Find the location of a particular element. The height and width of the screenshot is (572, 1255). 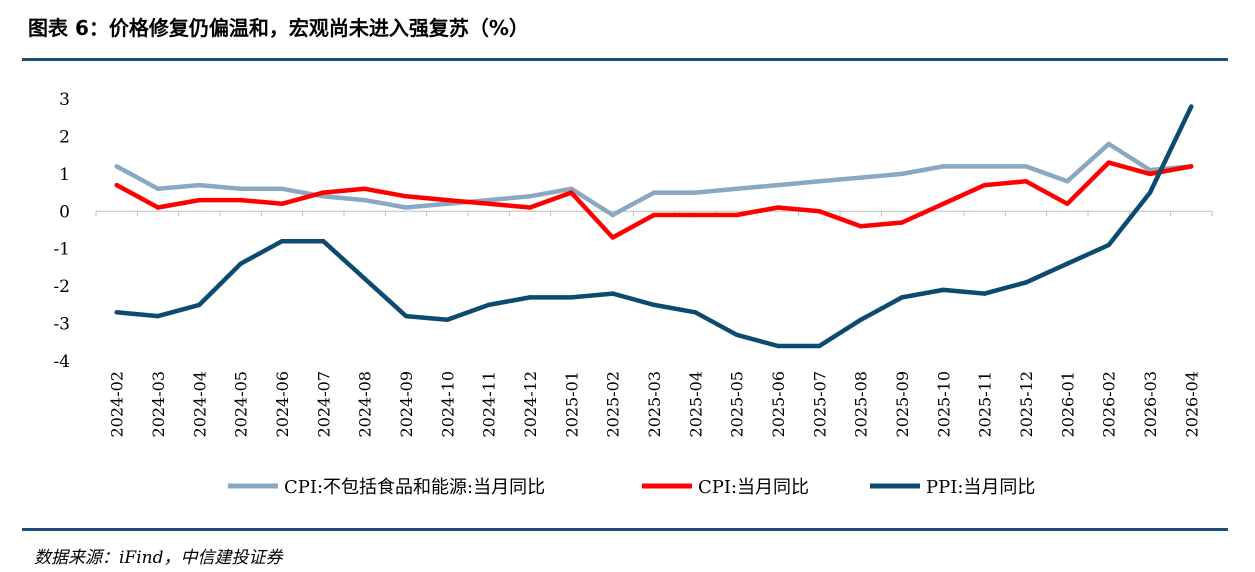

x-tick-label: 2024-06 is located at coordinates (282, 404).